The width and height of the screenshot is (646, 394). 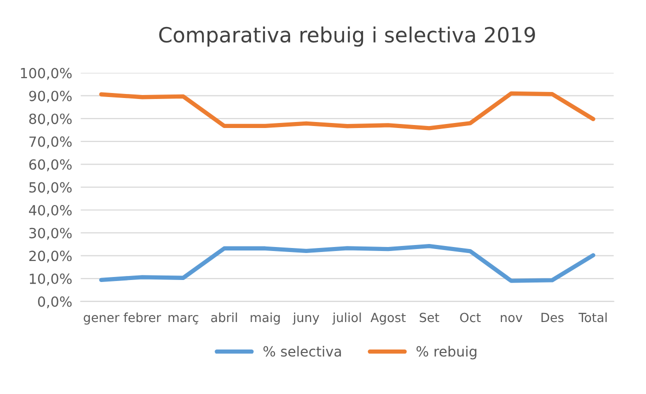 What do you see at coordinates (553, 317) in the screenshot?
I see `x-tick-label: Des` at bounding box center [553, 317].